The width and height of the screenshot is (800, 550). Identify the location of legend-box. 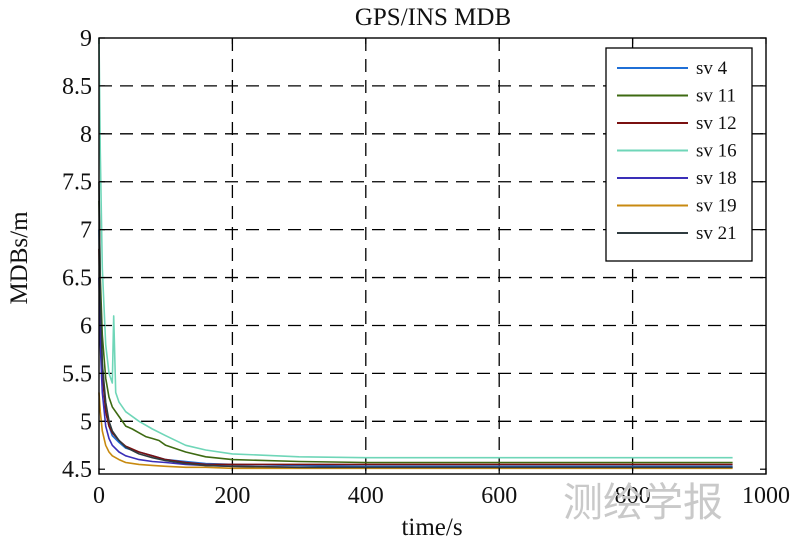
(679, 154).